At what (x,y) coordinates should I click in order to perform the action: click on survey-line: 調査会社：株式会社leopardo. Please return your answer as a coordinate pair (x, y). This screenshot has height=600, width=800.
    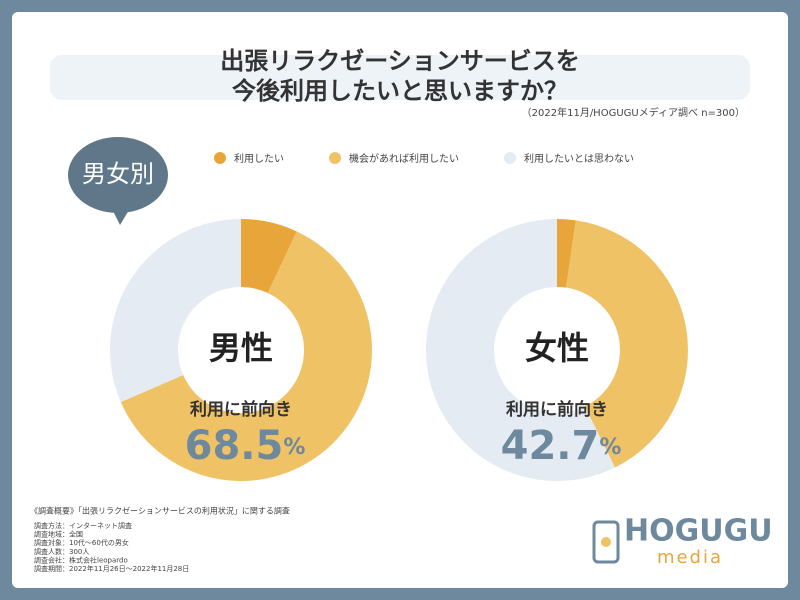
    Looking at the image, I should click on (81, 559).